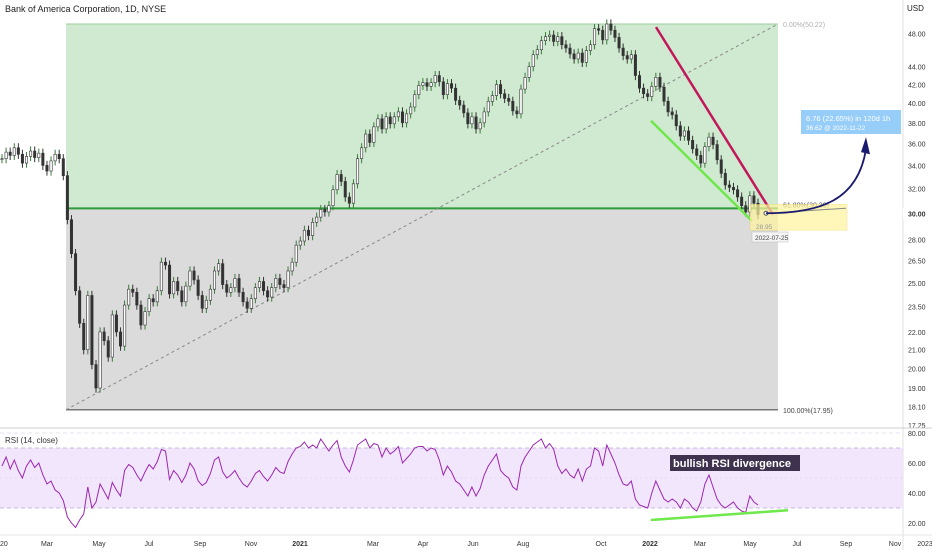  What do you see at coordinates (917, 308) in the screenshot?
I see `price-tick-label: 23.50` at bounding box center [917, 308].